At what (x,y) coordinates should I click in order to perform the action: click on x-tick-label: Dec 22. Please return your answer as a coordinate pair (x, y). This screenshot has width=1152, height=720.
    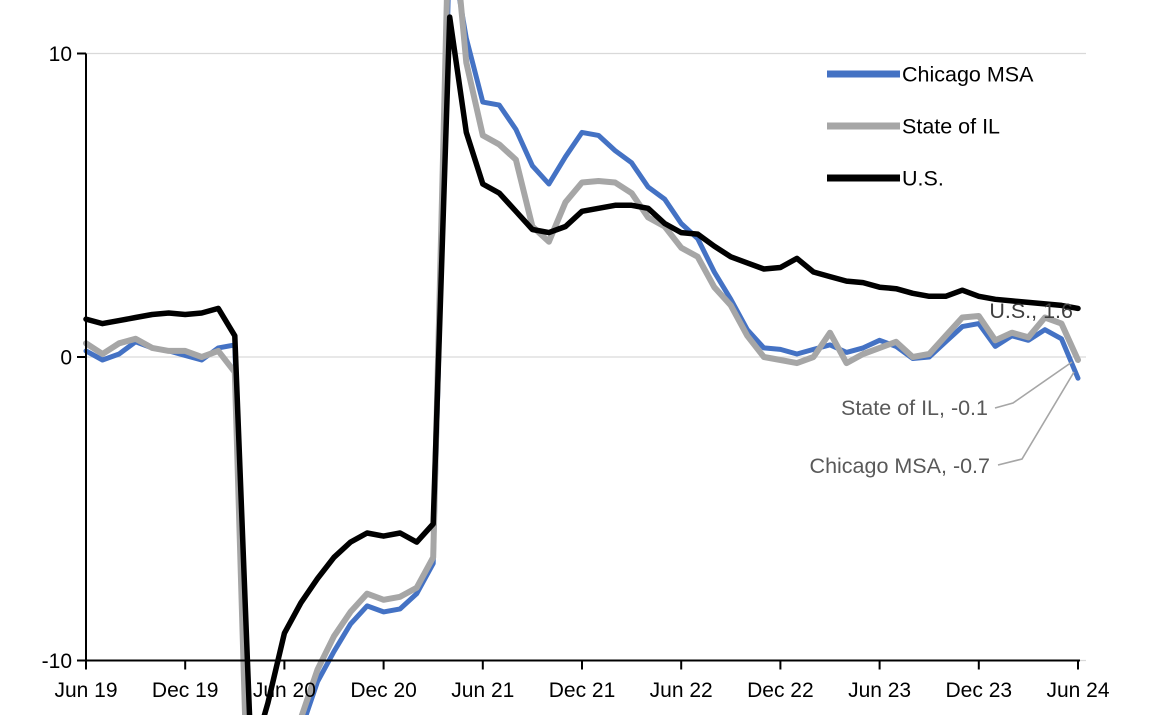
    Looking at the image, I should click on (780, 690).